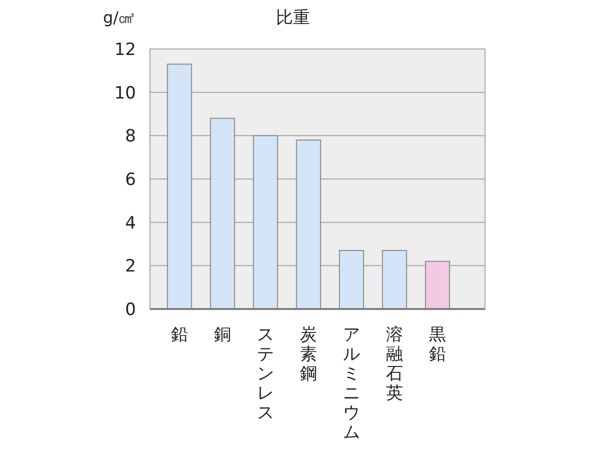 The image size is (600, 450). I want to click on y-tick-label: 4, so click(130, 223).